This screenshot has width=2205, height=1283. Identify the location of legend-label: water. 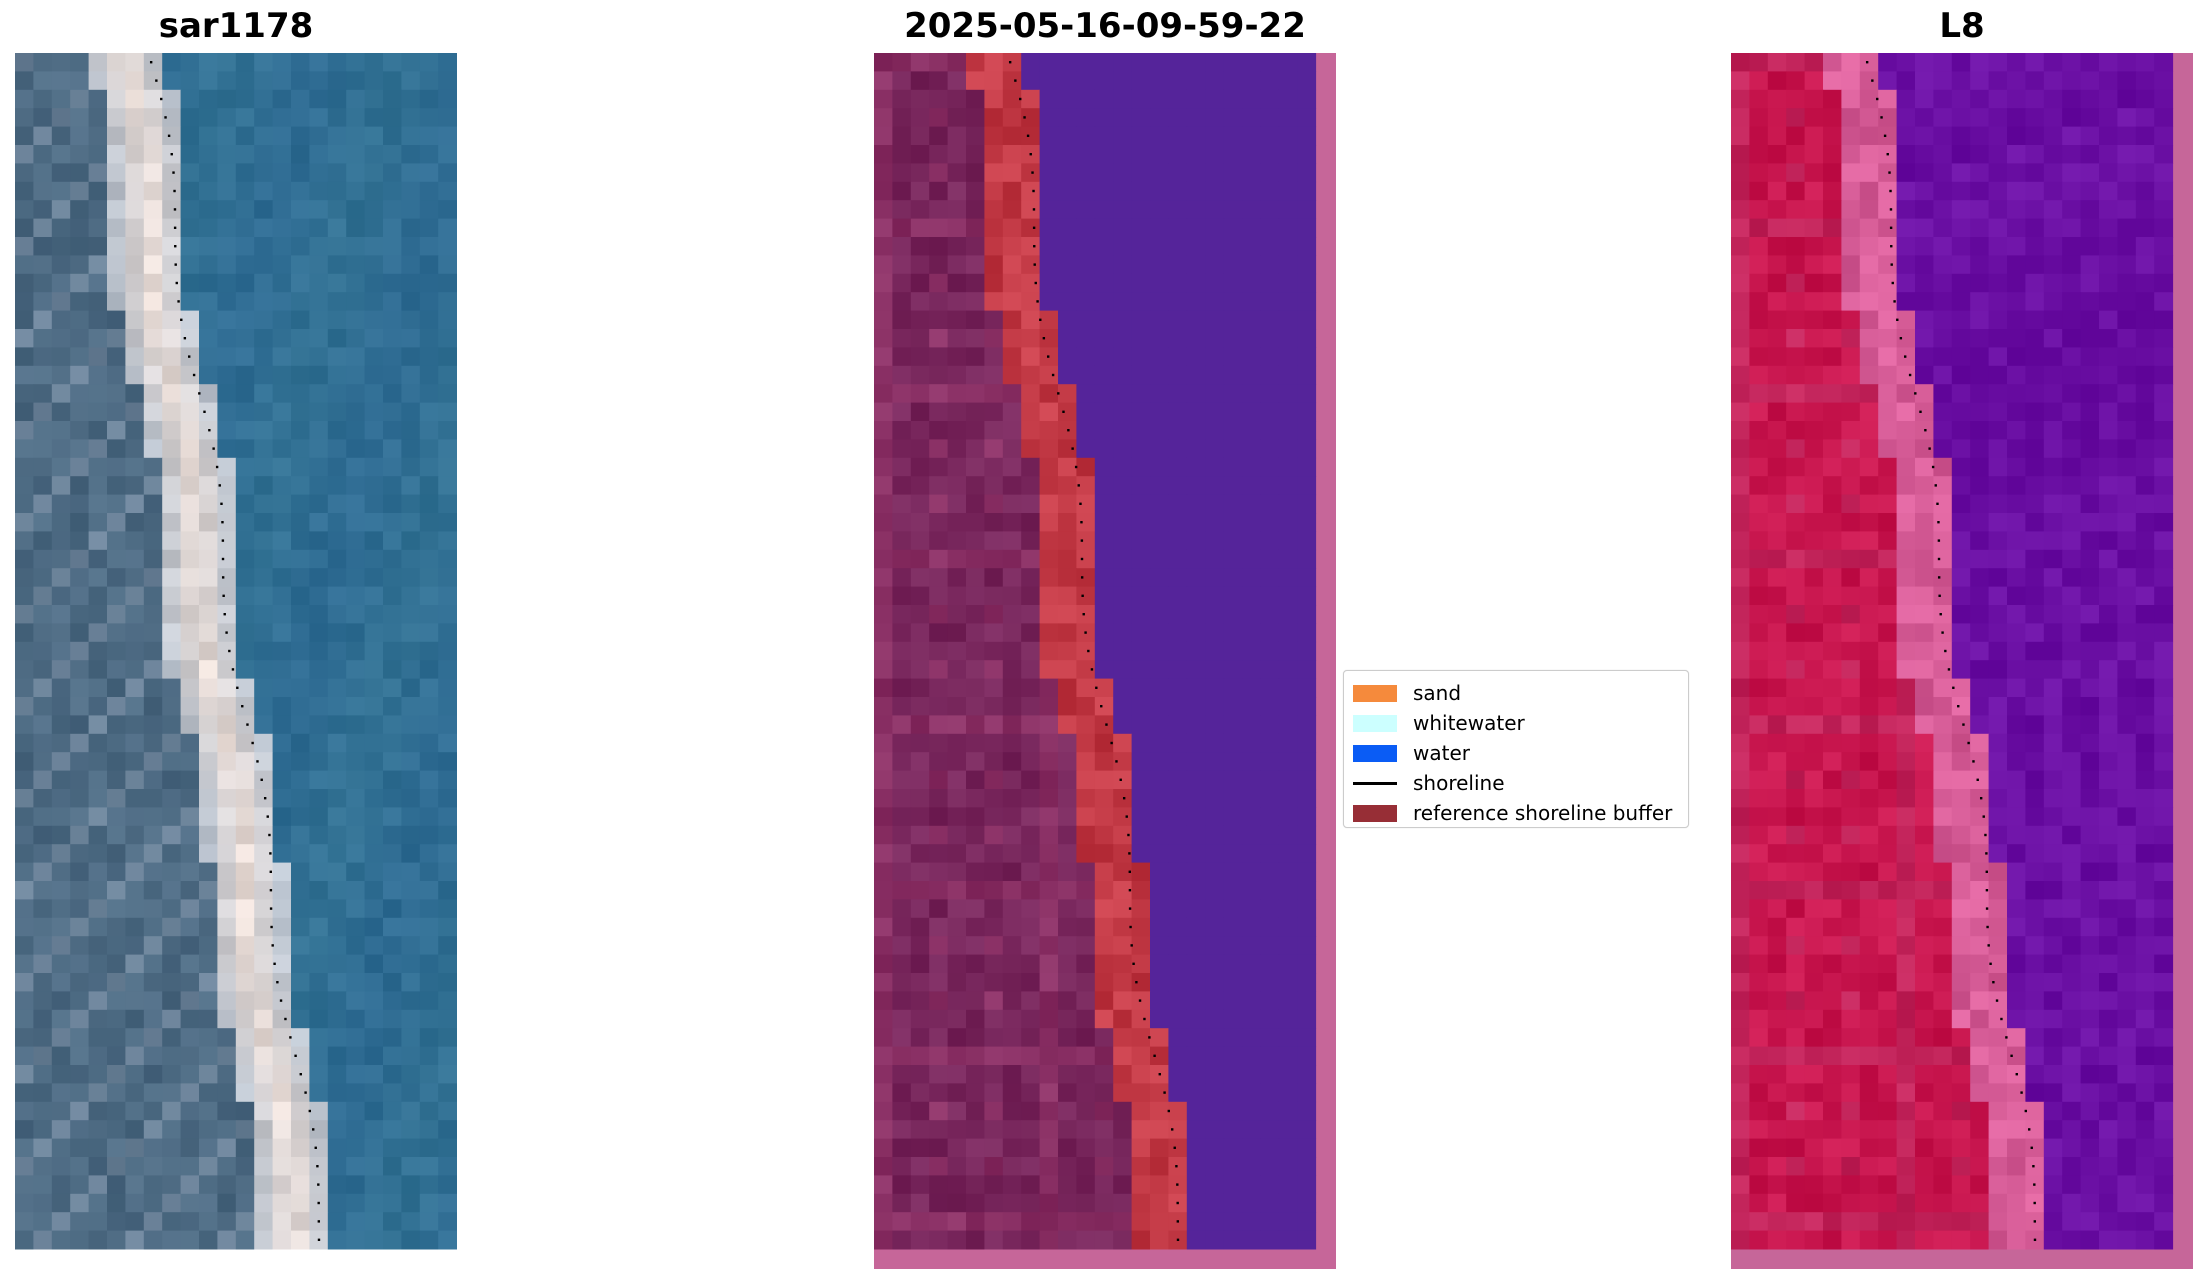
(1441, 753).